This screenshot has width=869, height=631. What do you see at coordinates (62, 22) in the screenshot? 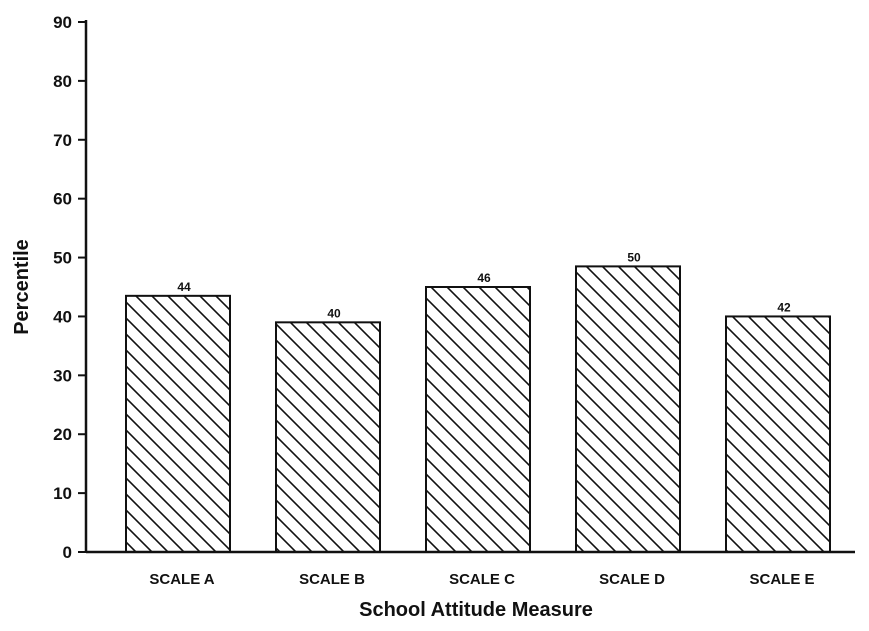
I see `y-tick-label: 90` at bounding box center [62, 22].